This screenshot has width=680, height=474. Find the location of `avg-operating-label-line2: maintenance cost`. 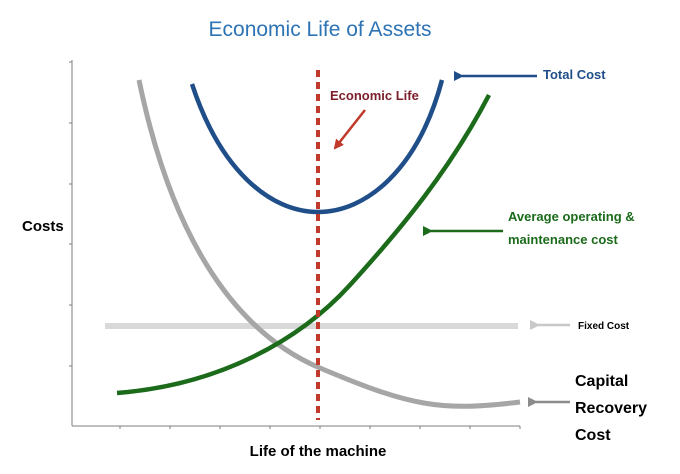

avg-operating-label-line2: maintenance cost is located at coordinates (563, 239).